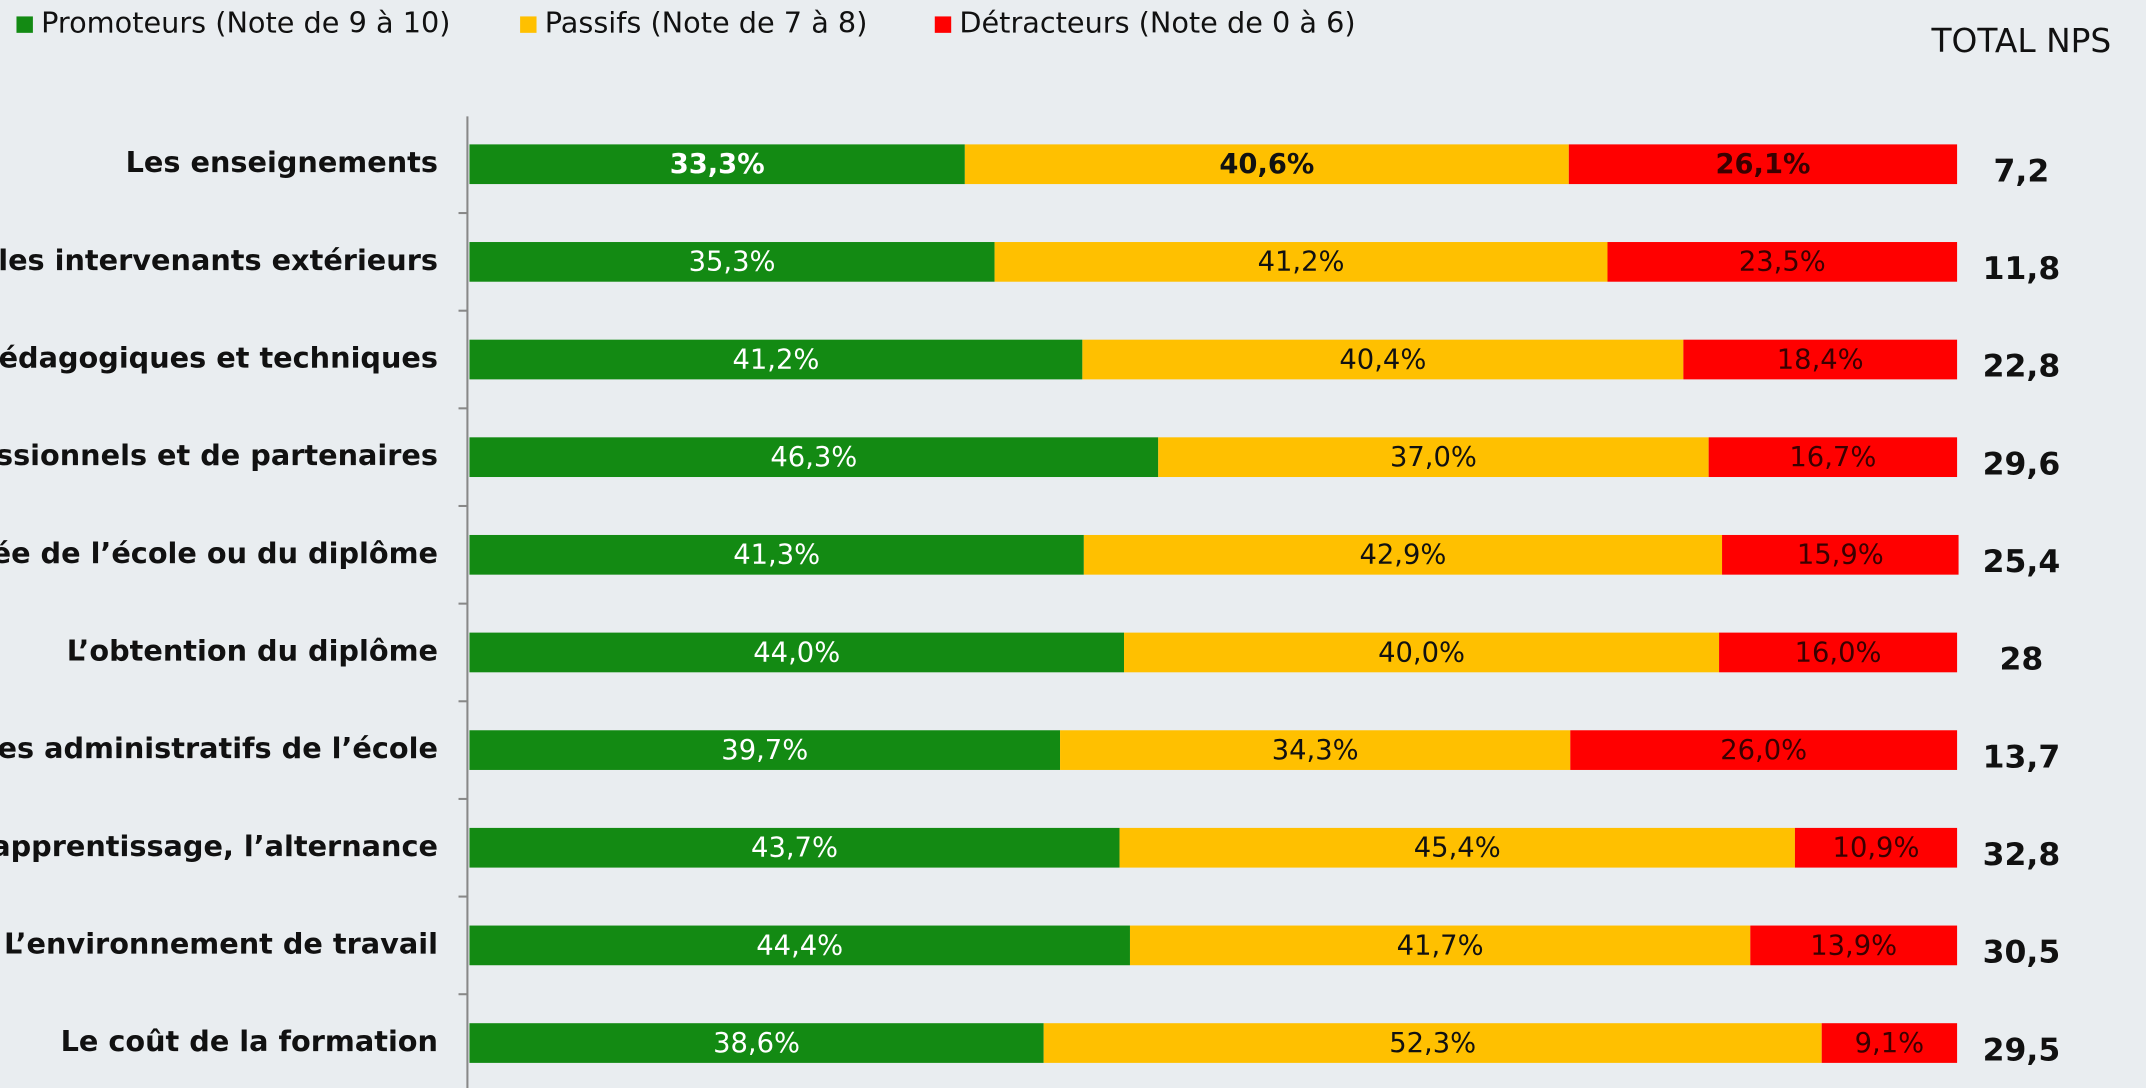  Describe the element at coordinates (282, 162) in the screenshot. I see `category-label: Les enseignements` at that location.